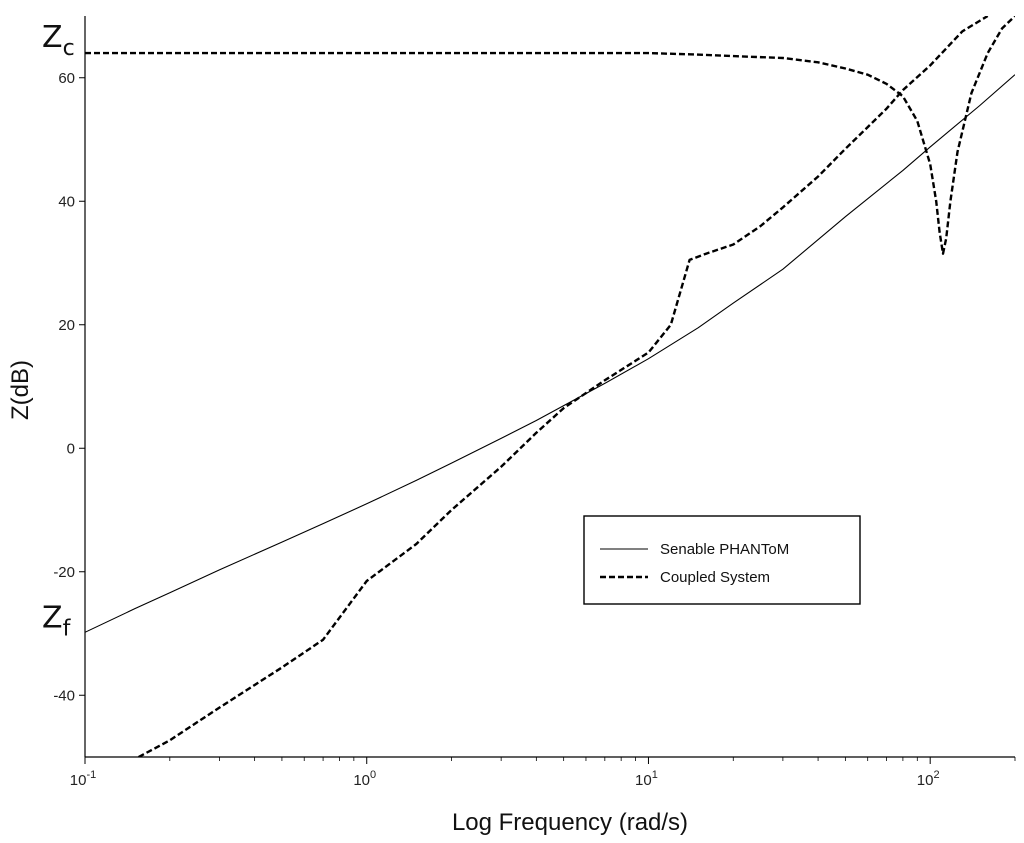  Describe the element at coordinates (64, 572) in the screenshot. I see `y-tick-label: -20` at that location.